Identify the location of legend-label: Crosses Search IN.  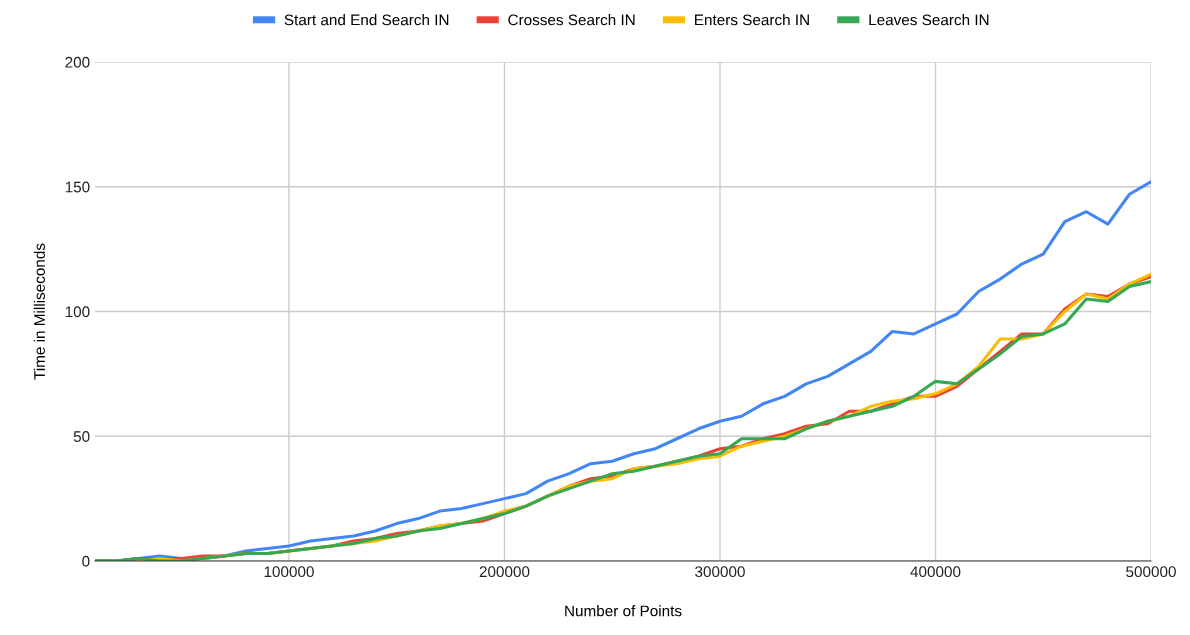
(571, 20).